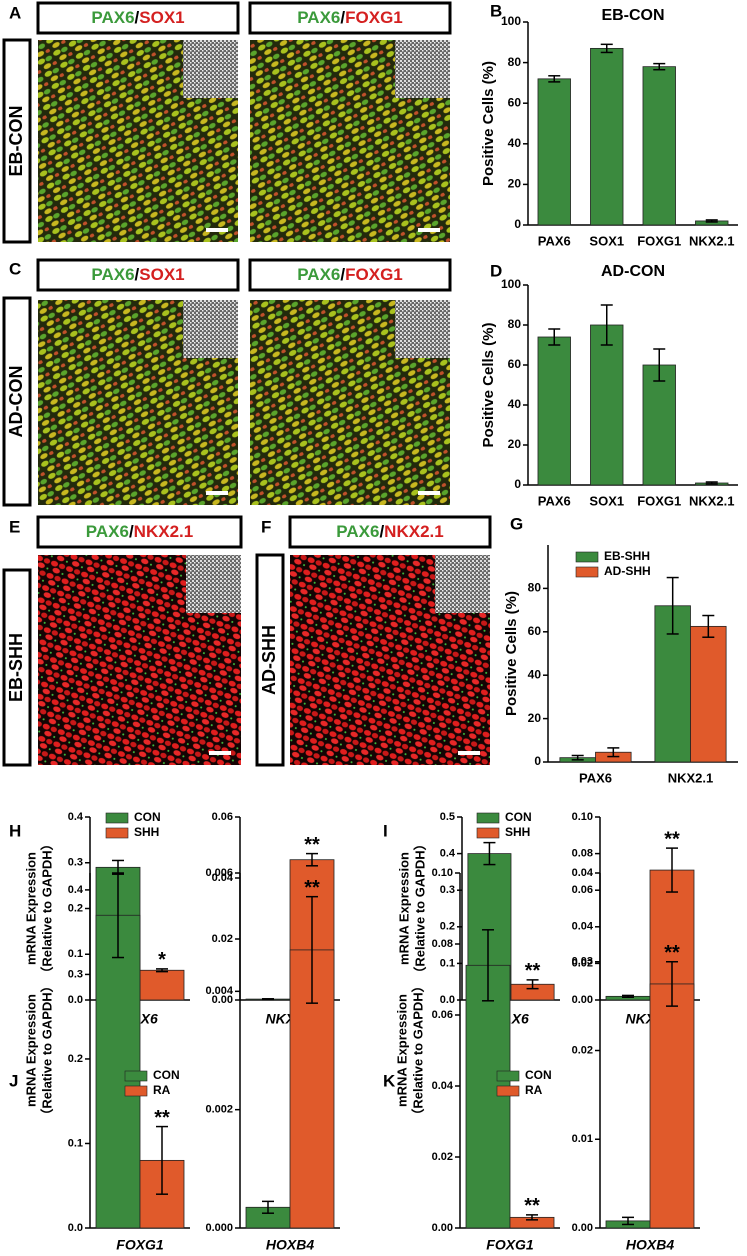 The image size is (747, 1256). What do you see at coordinates (30, 1050) in the screenshot?
I see `y-axis-label: mRNA Expression` at bounding box center [30, 1050].